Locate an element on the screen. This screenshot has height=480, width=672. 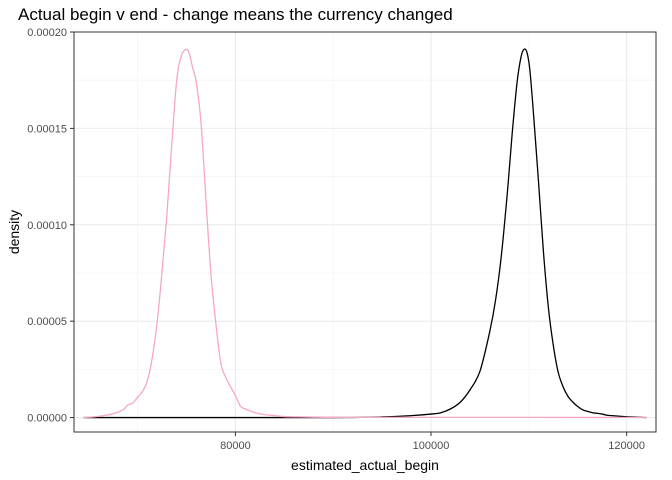
y-tick-label: 0.00000 is located at coordinates (47, 419).